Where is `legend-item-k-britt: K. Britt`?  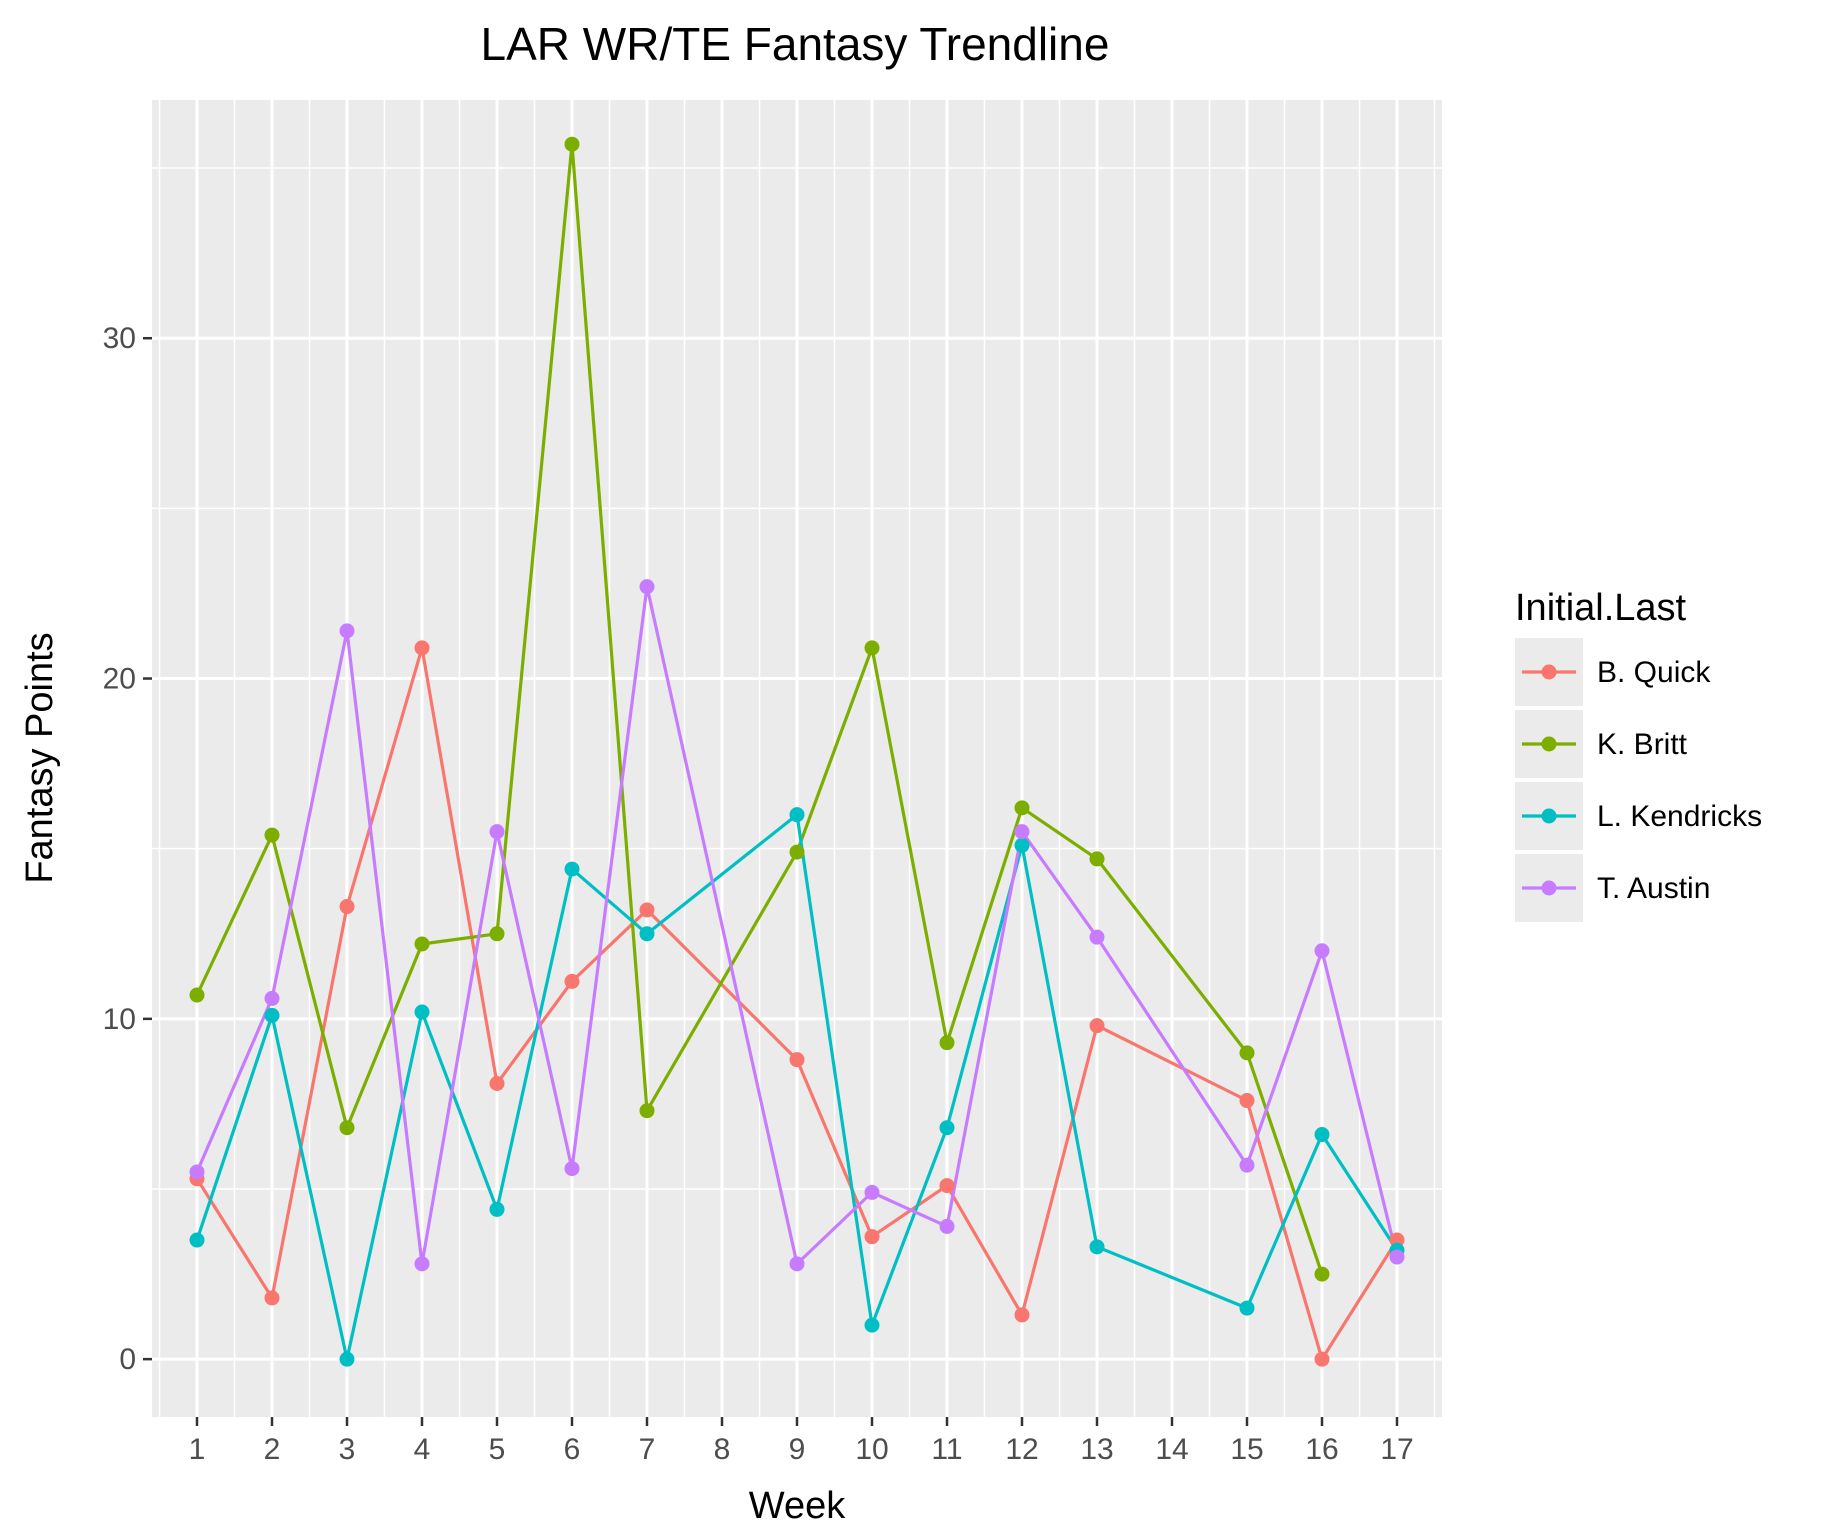
legend-item-k-britt: K. Britt is located at coordinates (1601, 744).